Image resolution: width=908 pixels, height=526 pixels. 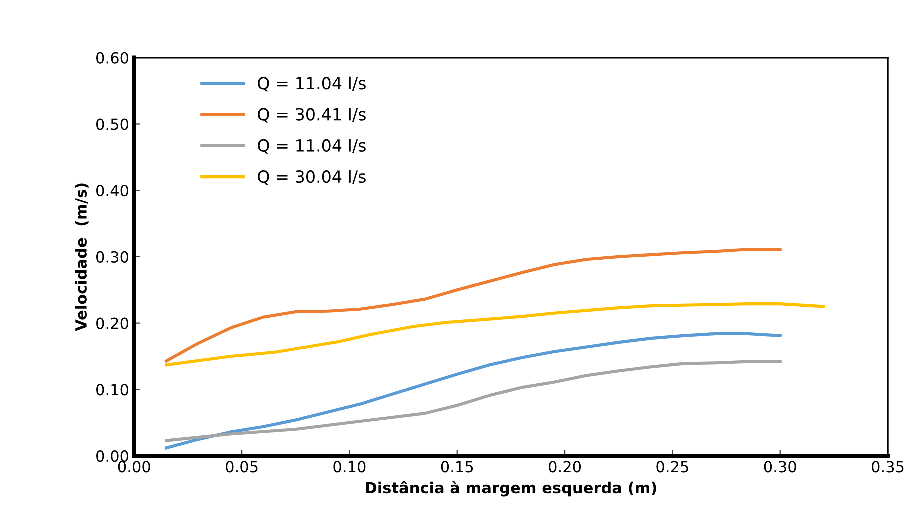 I want to click on y-tick-label: 0.40, so click(x=112, y=191).